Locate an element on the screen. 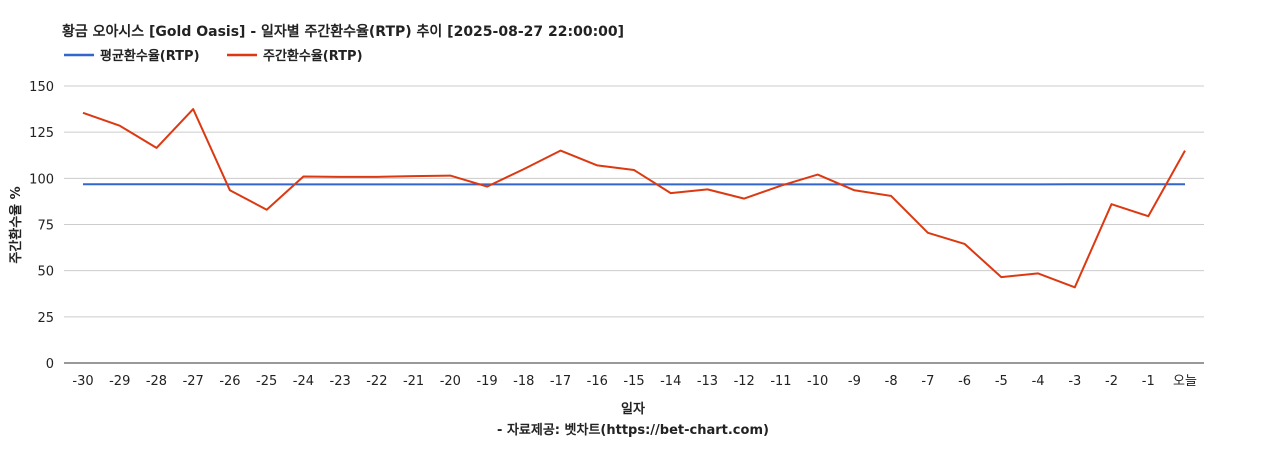 The image size is (1268, 450). x-tick-label: -14 is located at coordinates (670, 381).